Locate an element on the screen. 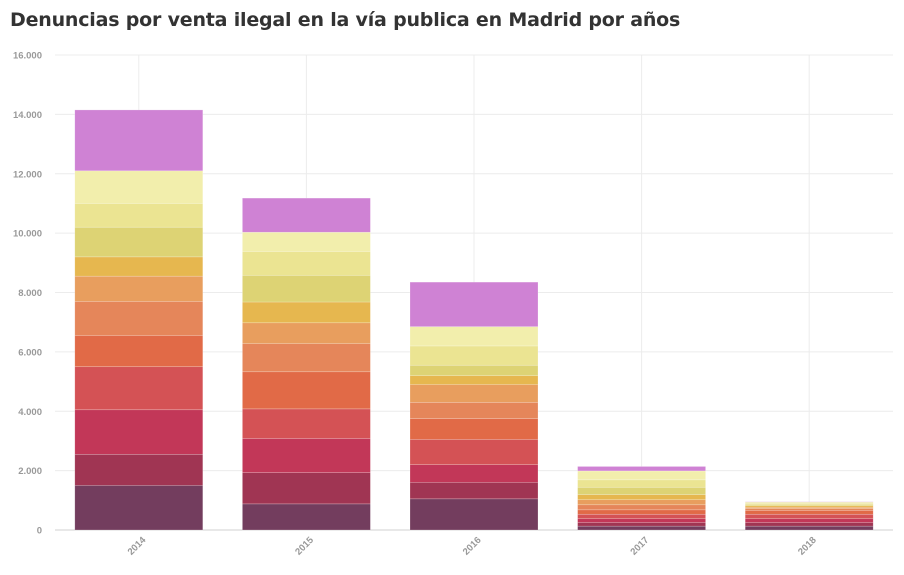 The width and height of the screenshot is (904, 575). y-tick-label: 16.000 is located at coordinates (27, 56).